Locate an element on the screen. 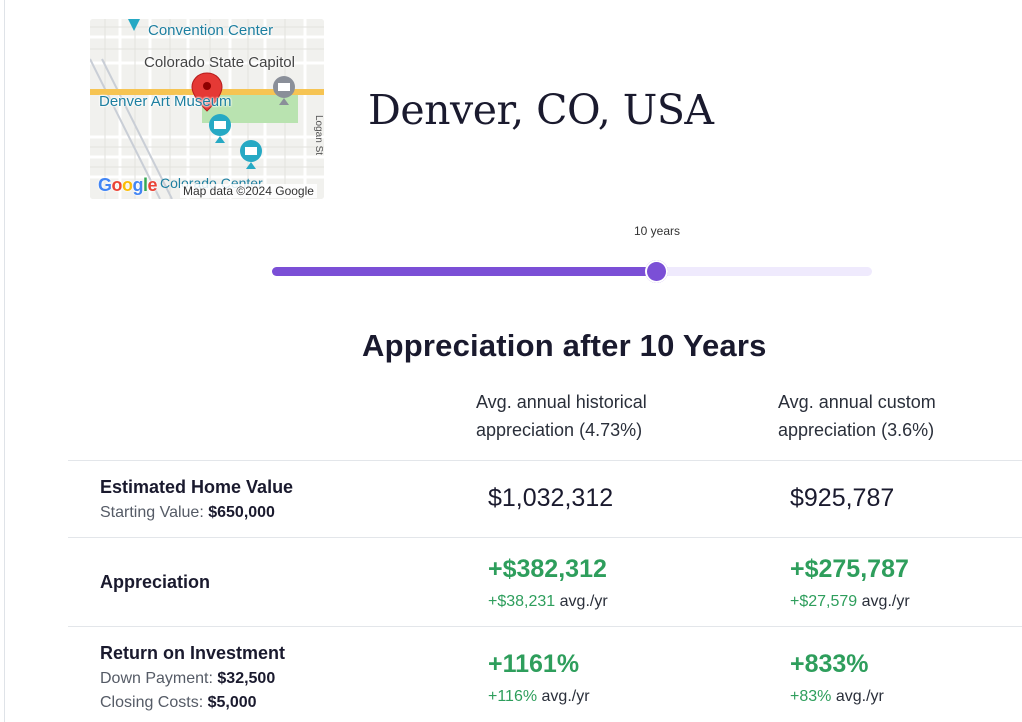 This screenshot has height=722, width=1022. column-header-custom-line2: appreciation (3.6%) is located at coordinates (856, 430).